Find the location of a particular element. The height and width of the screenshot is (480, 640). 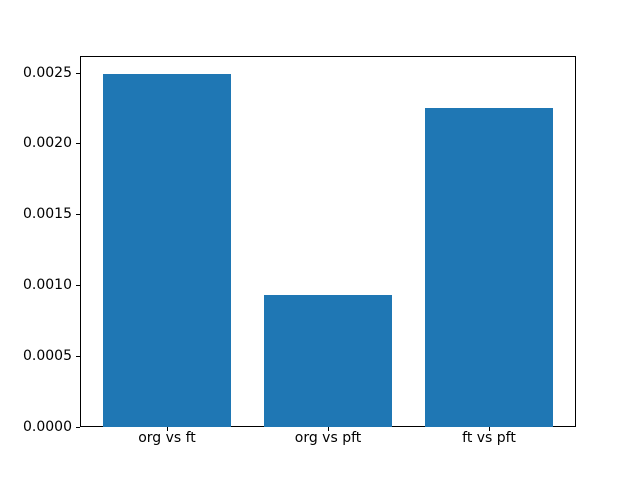

x-tick-label: org vs ft is located at coordinates (167, 438).